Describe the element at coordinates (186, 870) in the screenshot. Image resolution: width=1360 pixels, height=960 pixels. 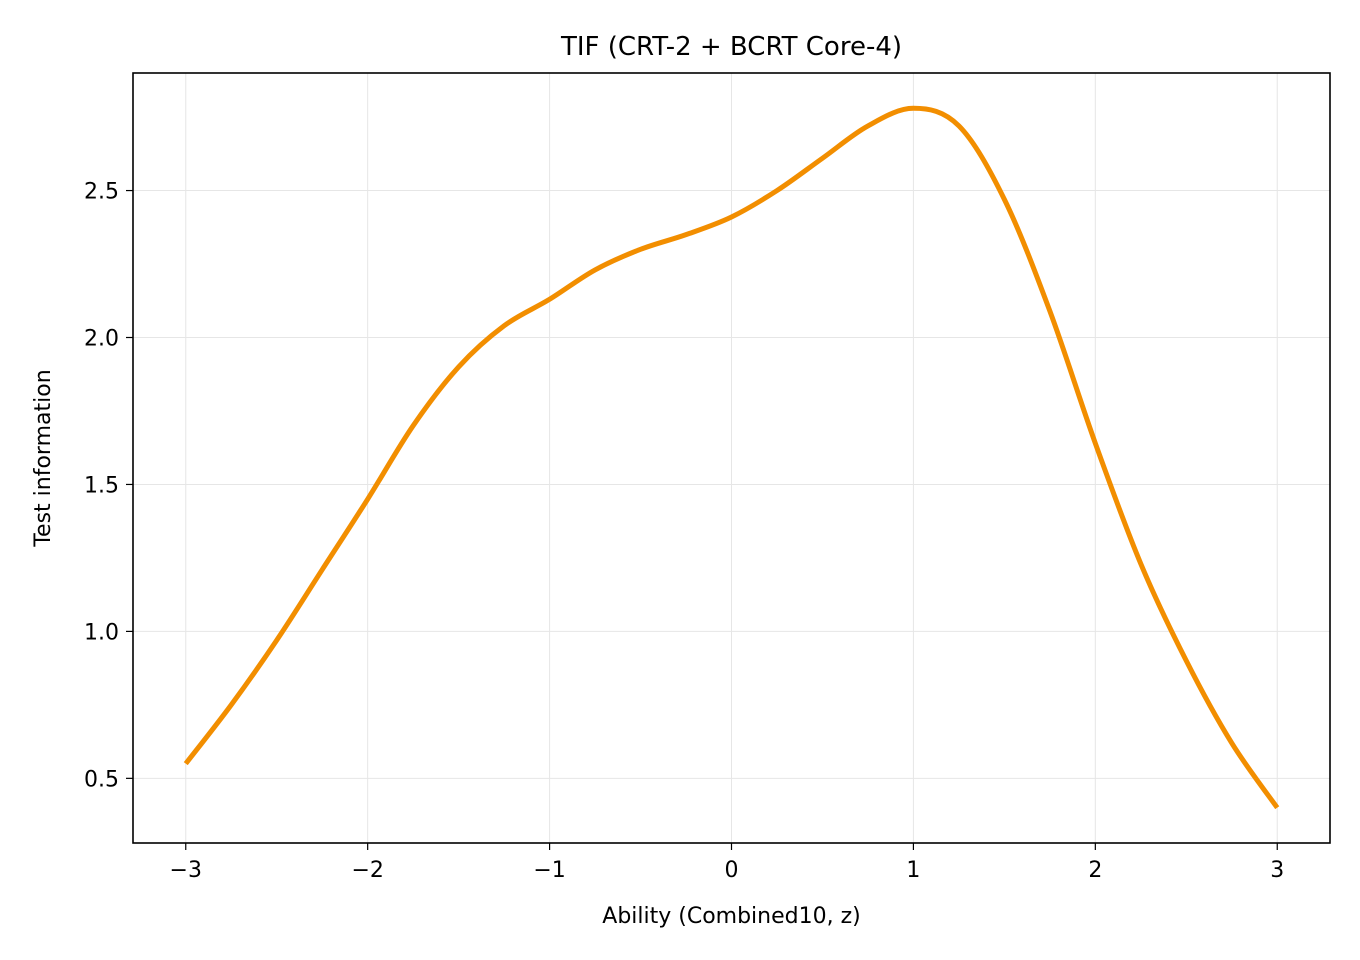
I see `x-tick-label: −3` at that location.